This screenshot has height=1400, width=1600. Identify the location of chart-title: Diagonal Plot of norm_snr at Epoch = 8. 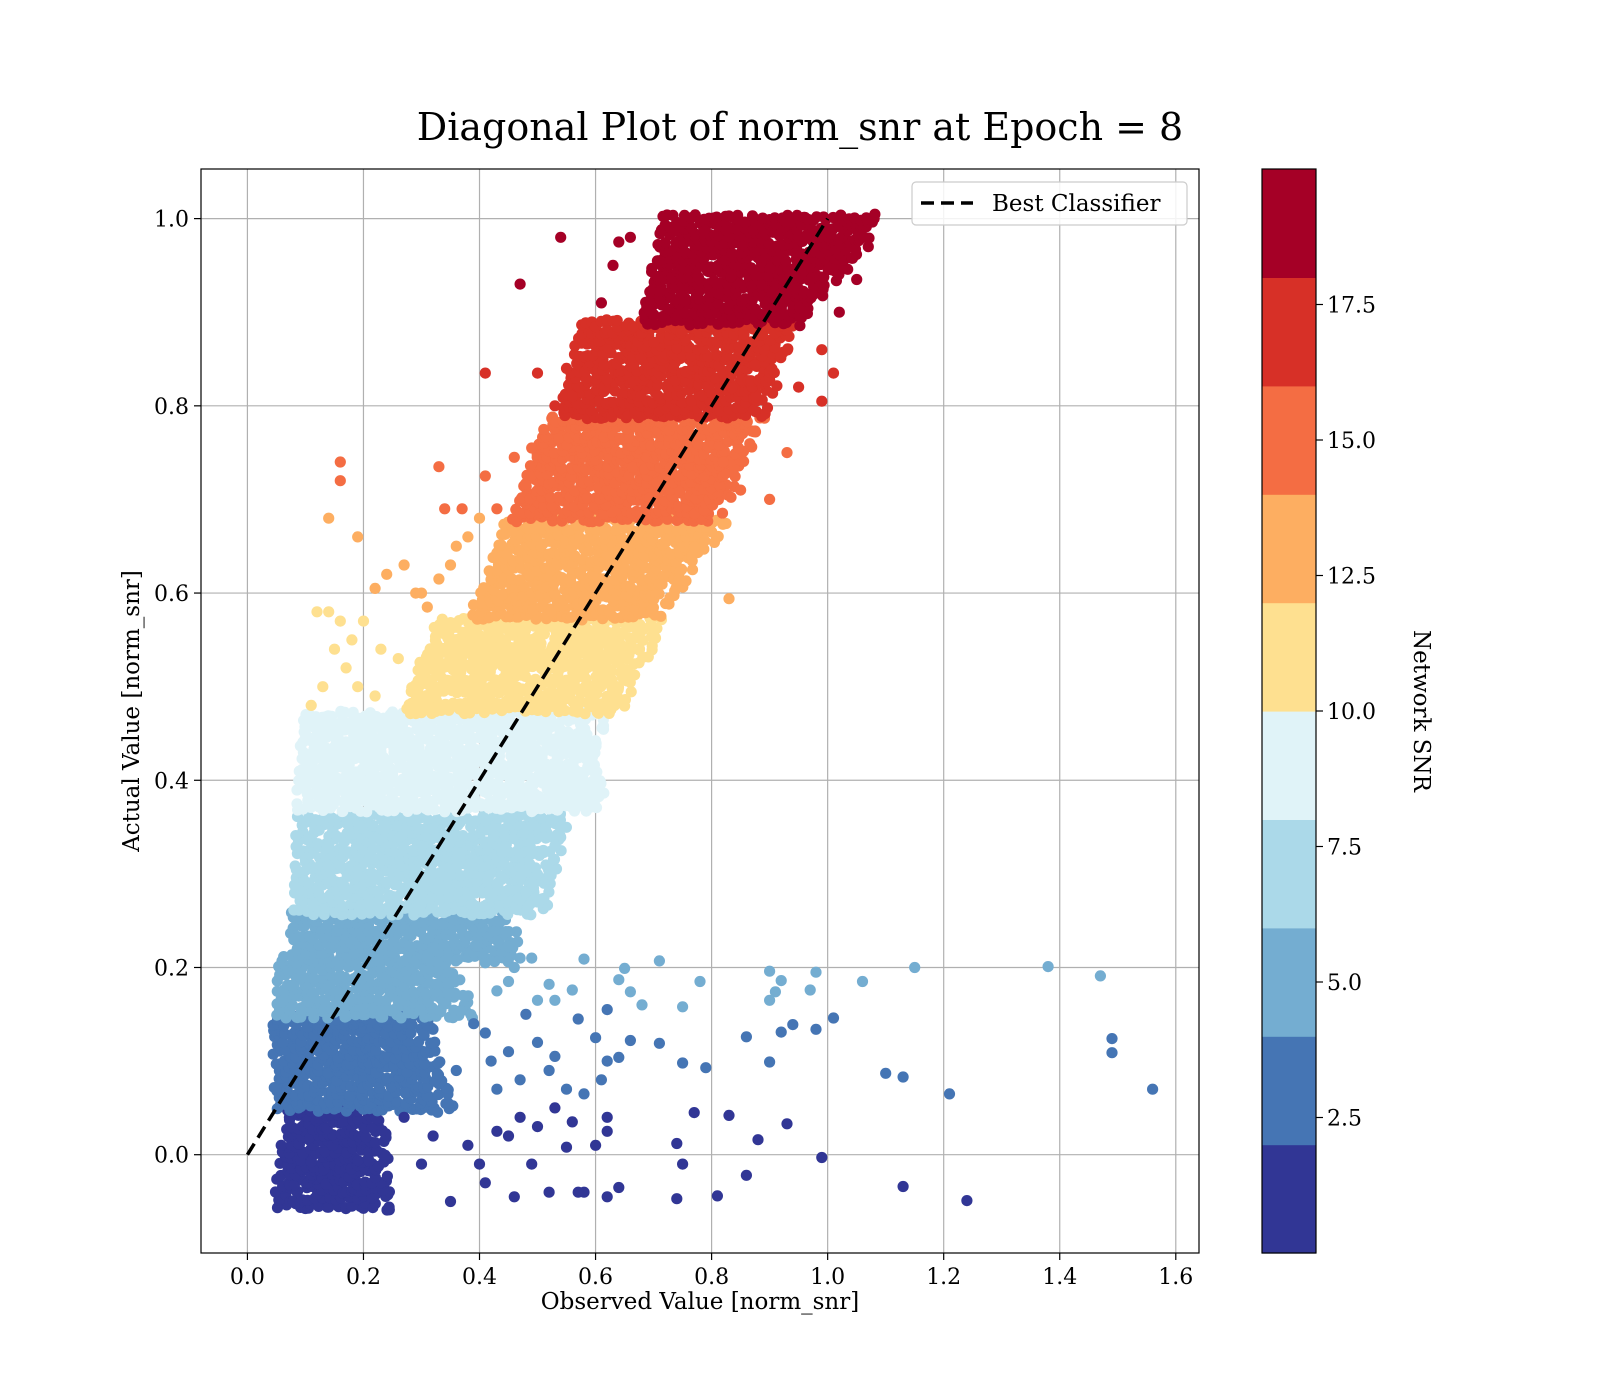
(800, 127).